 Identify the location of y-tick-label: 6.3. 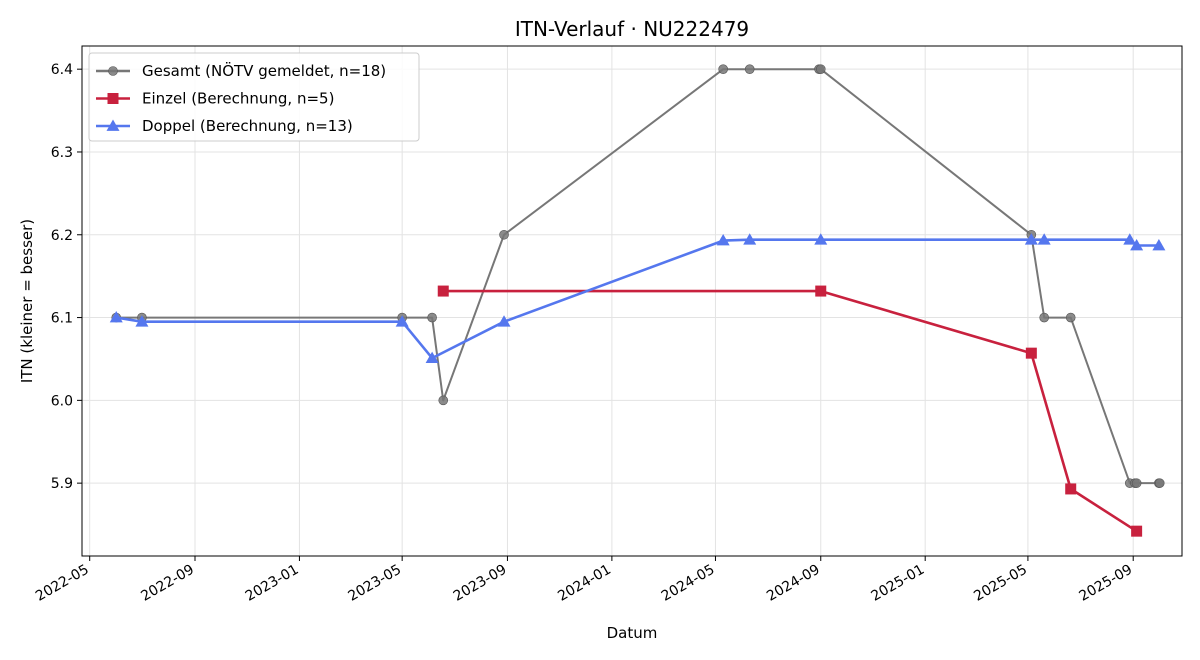
(62, 153).